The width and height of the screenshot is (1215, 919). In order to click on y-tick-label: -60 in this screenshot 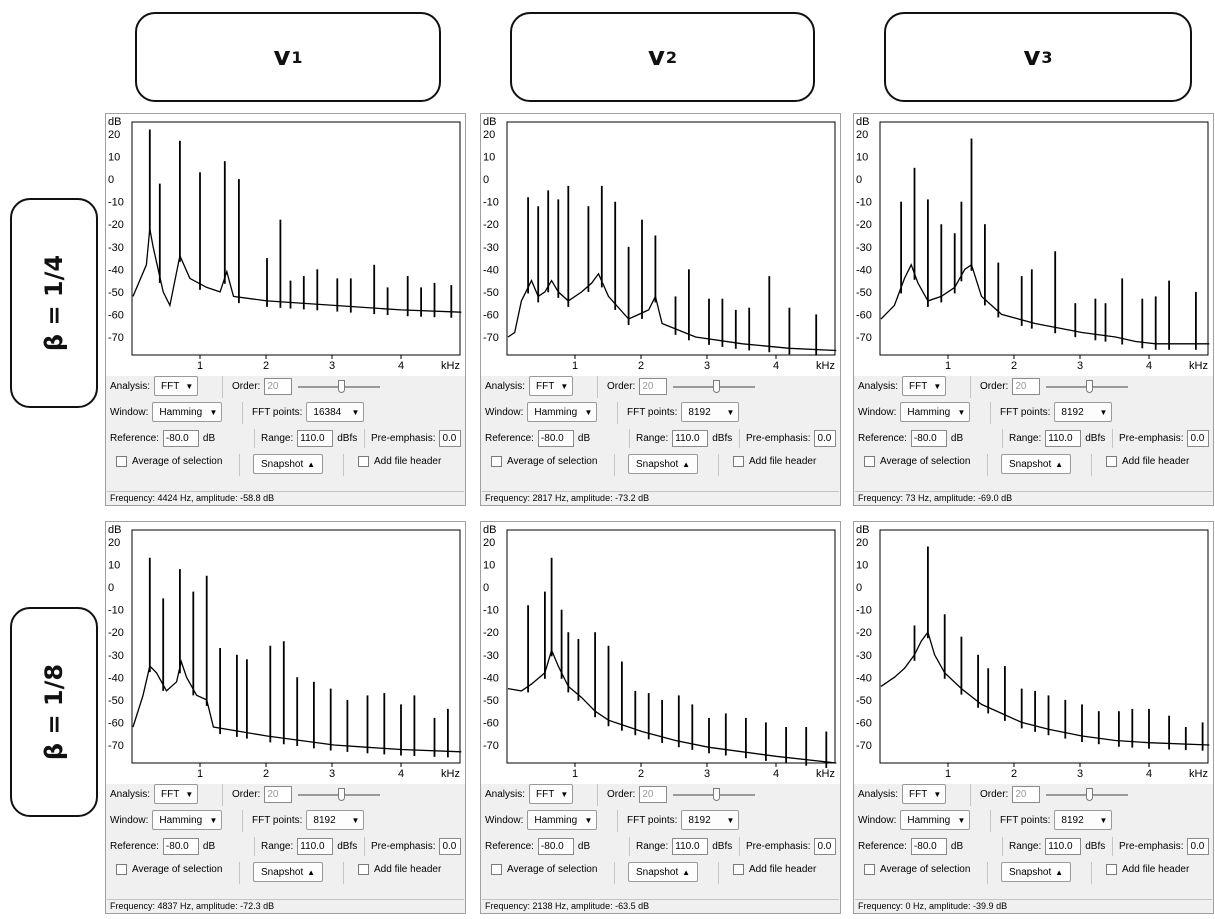, I will do `click(864, 315)`.